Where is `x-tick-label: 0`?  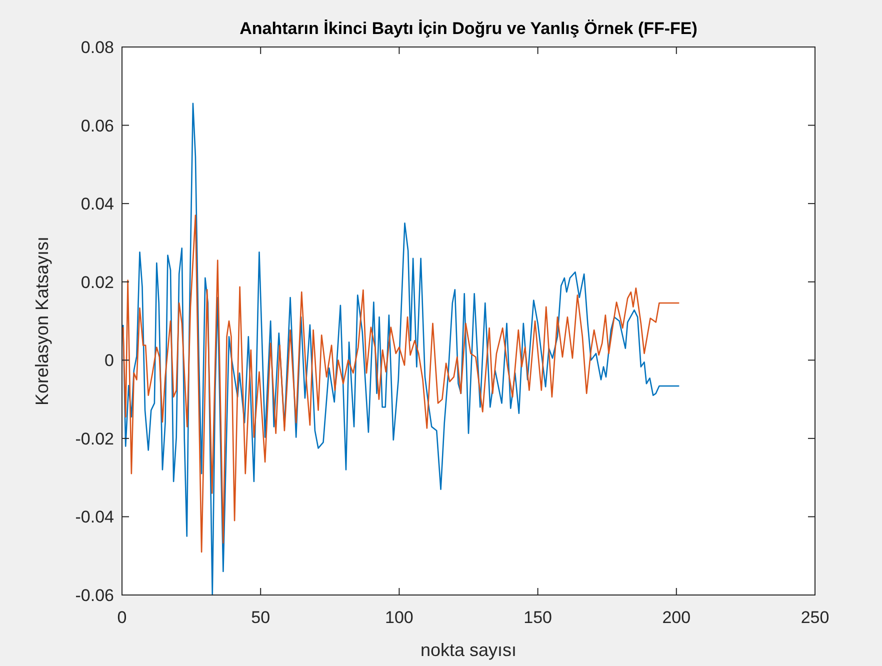 x-tick-label: 0 is located at coordinates (122, 617).